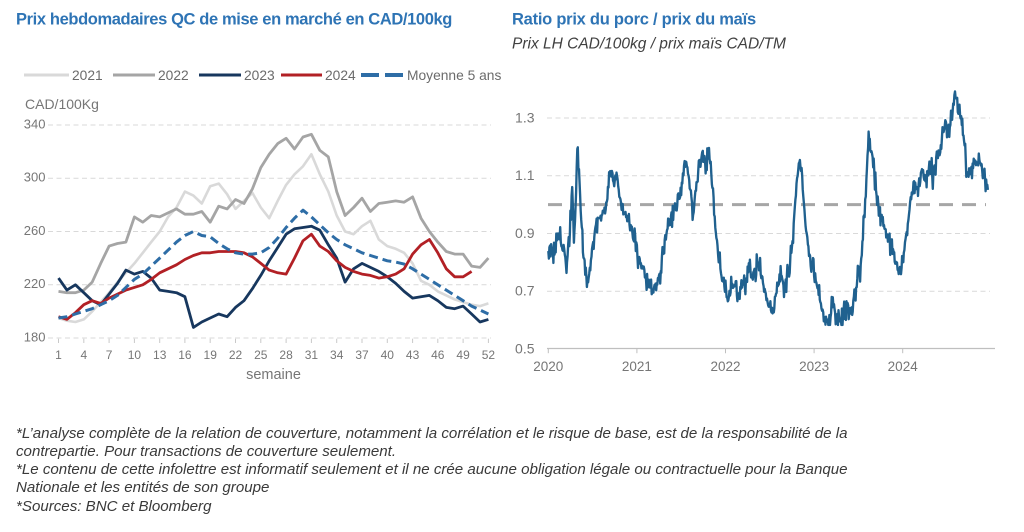 This screenshot has height=532, width=1024. I want to click on svg-text: 340, so click(35, 123).